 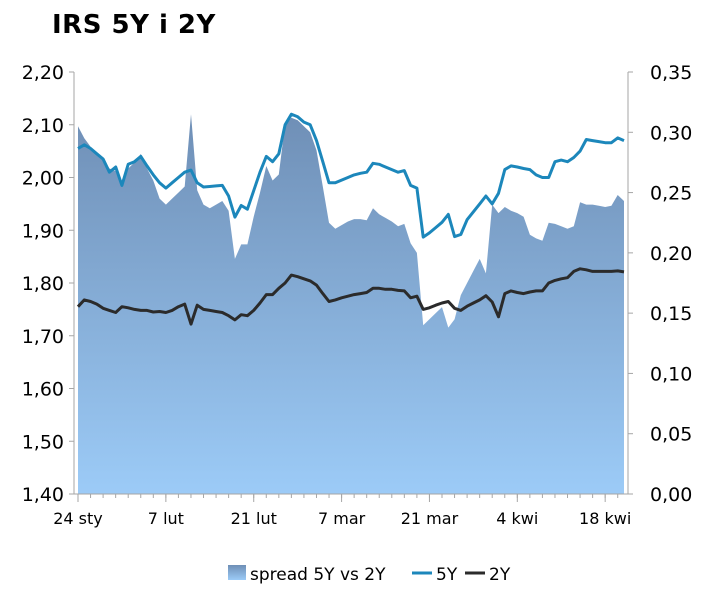 I want to click on y-right-tick-label: 0,30, so click(x=671, y=133).